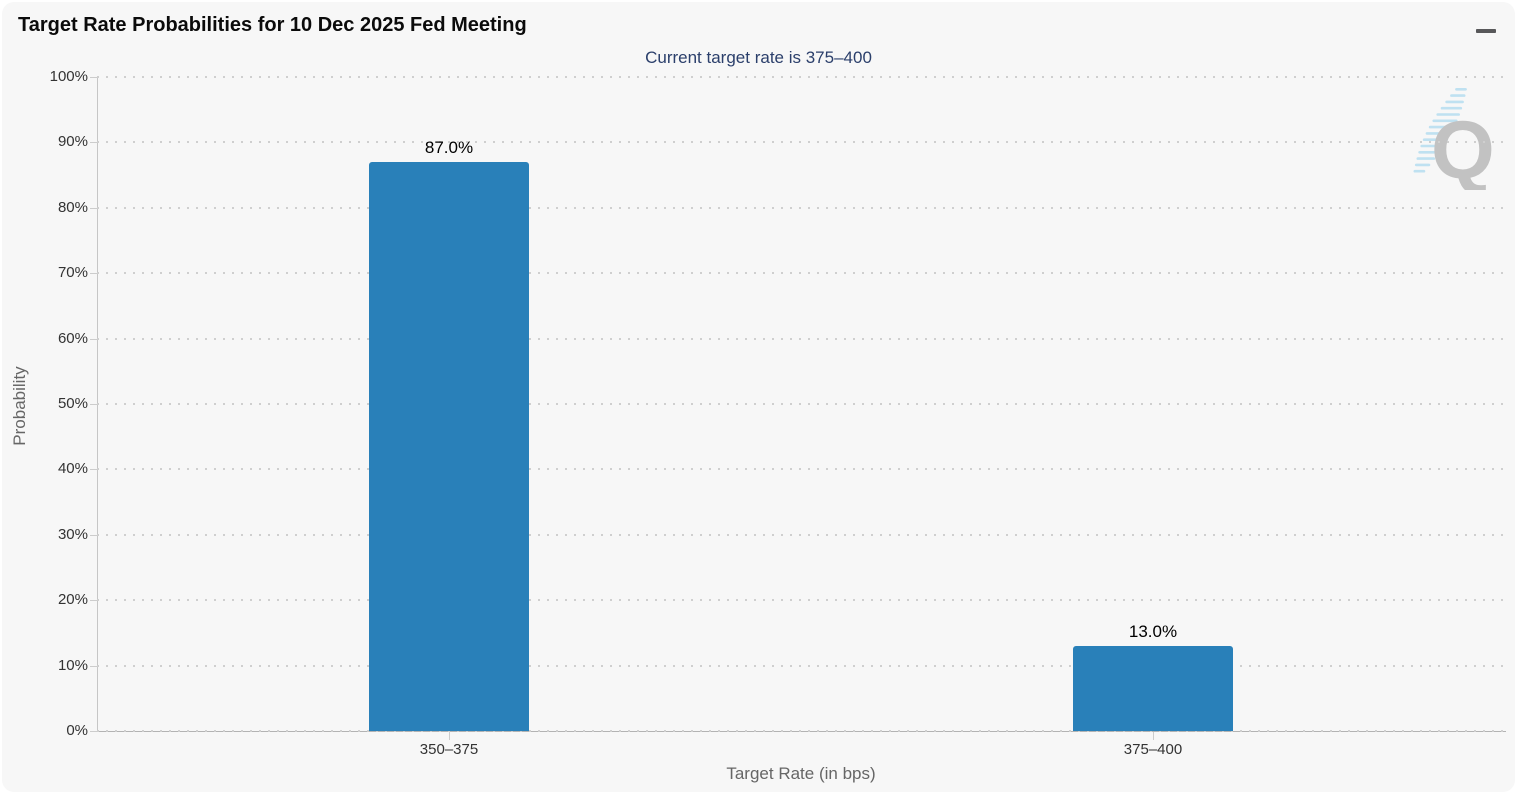 Image resolution: width=1536 pixels, height=801 pixels. What do you see at coordinates (19, 406) in the screenshot?
I see `y-axis-title: Probability` at bounding box center [19, 406].